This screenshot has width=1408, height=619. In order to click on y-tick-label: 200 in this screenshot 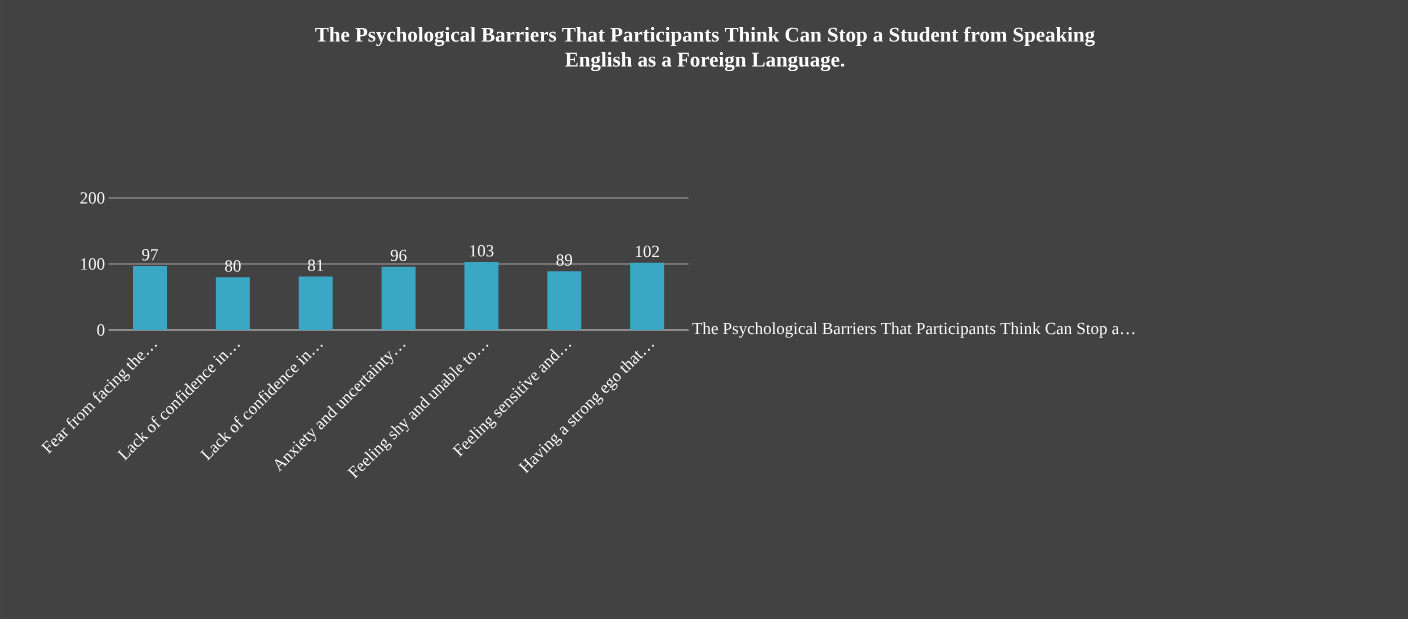, I will do `click(92, 198)`.